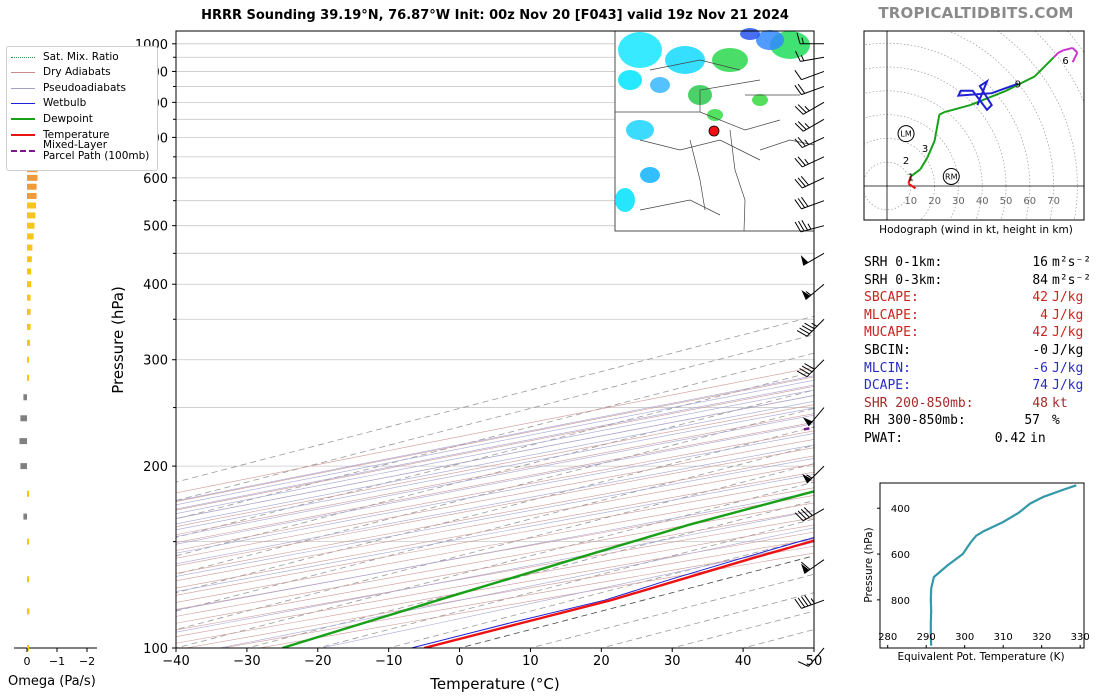  I want to click on hodo-ring-label: 10, so click(910, 201).